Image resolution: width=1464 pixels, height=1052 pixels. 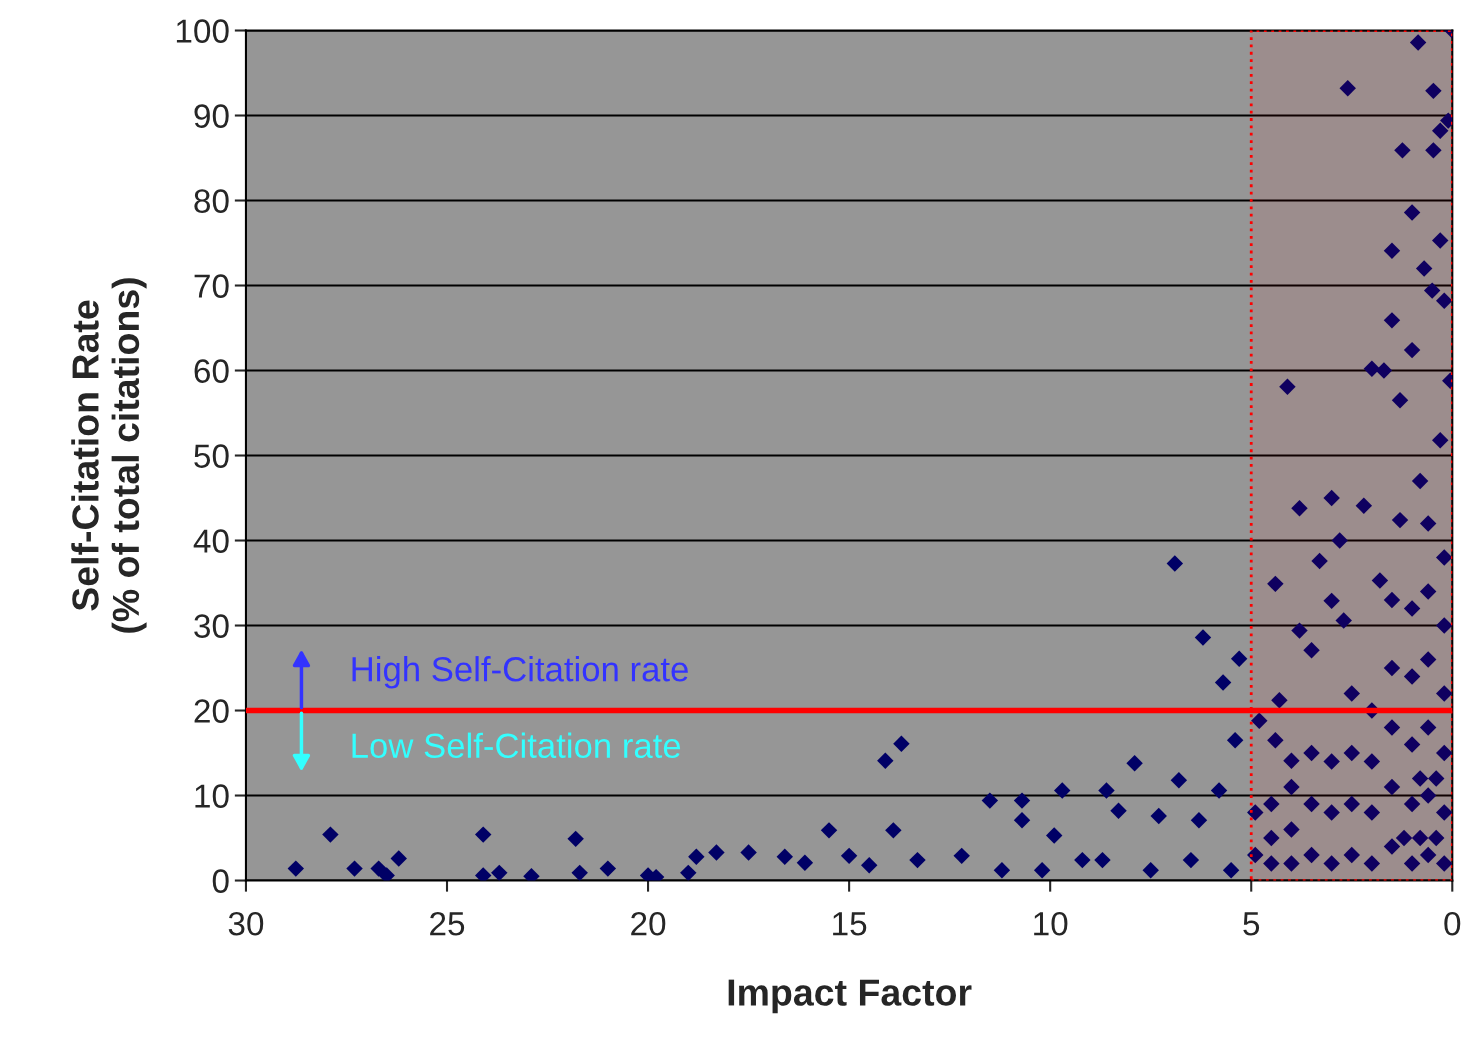 What do you see at coordinates (1251, 924) in the screenshot?
I see `x-tick-label: 5` at bounding box center [1251, 924].